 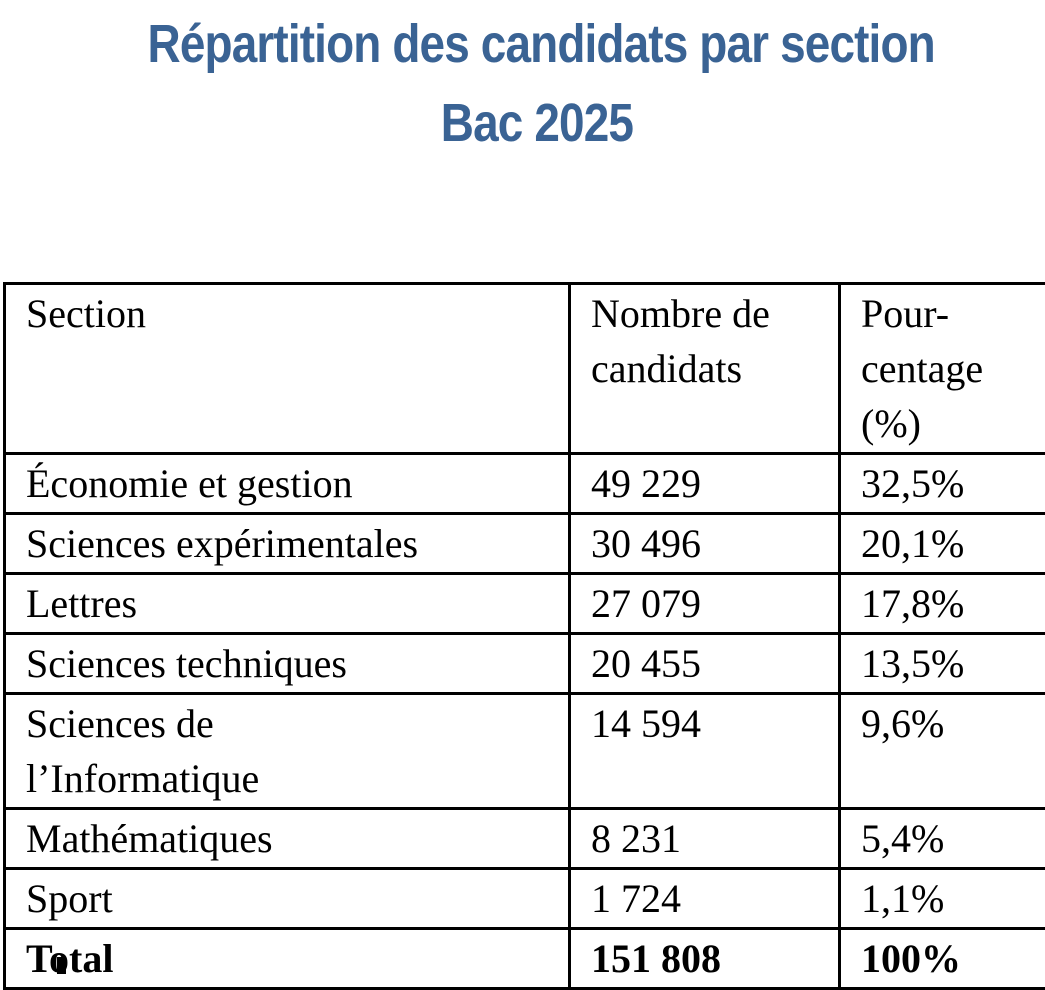 I want to click on cell-candidates: 49 229, so click(x=705, y=484).